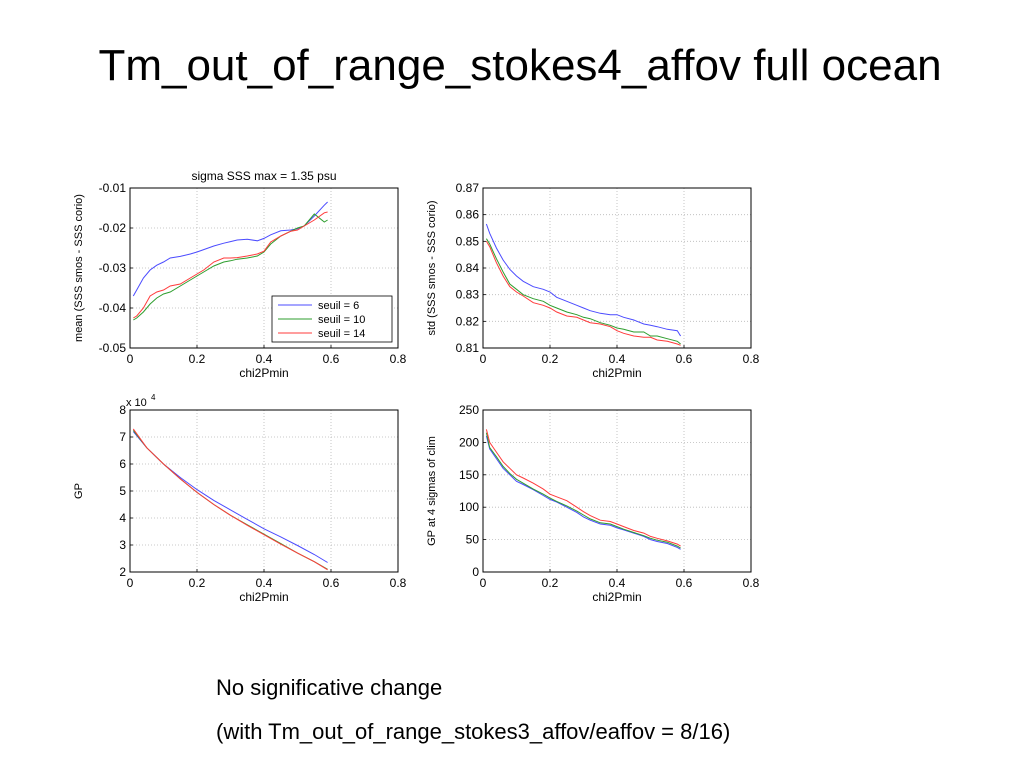 This screenshot has width=1024, height=768. I want to click on y-tick-label: 7, so click(122, 437).